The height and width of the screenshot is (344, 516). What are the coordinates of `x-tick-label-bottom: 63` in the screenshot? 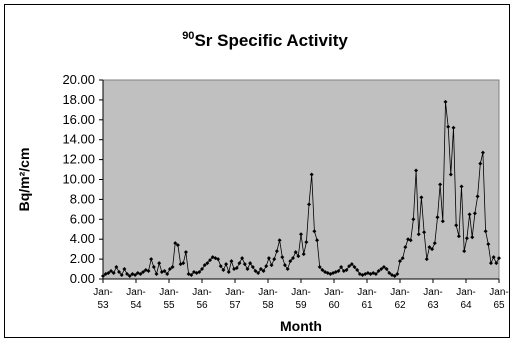 It's located at (433, 305).